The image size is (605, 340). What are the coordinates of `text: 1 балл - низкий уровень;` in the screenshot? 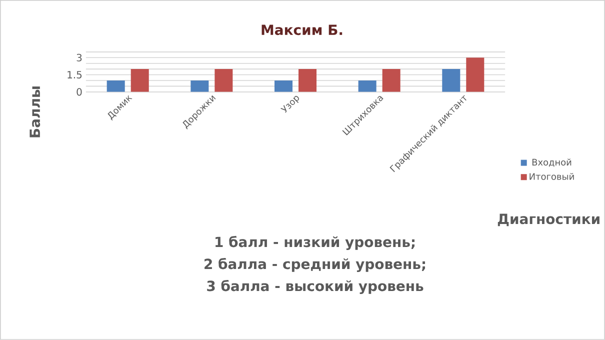 It's located at (315, 243).